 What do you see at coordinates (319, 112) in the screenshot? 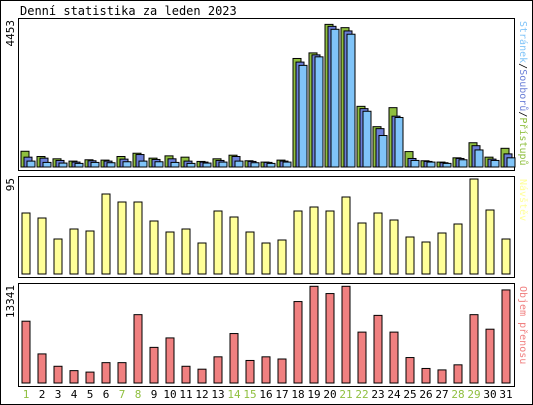
I see `bar-stránek-day-19` at bounding box center [319, 112].